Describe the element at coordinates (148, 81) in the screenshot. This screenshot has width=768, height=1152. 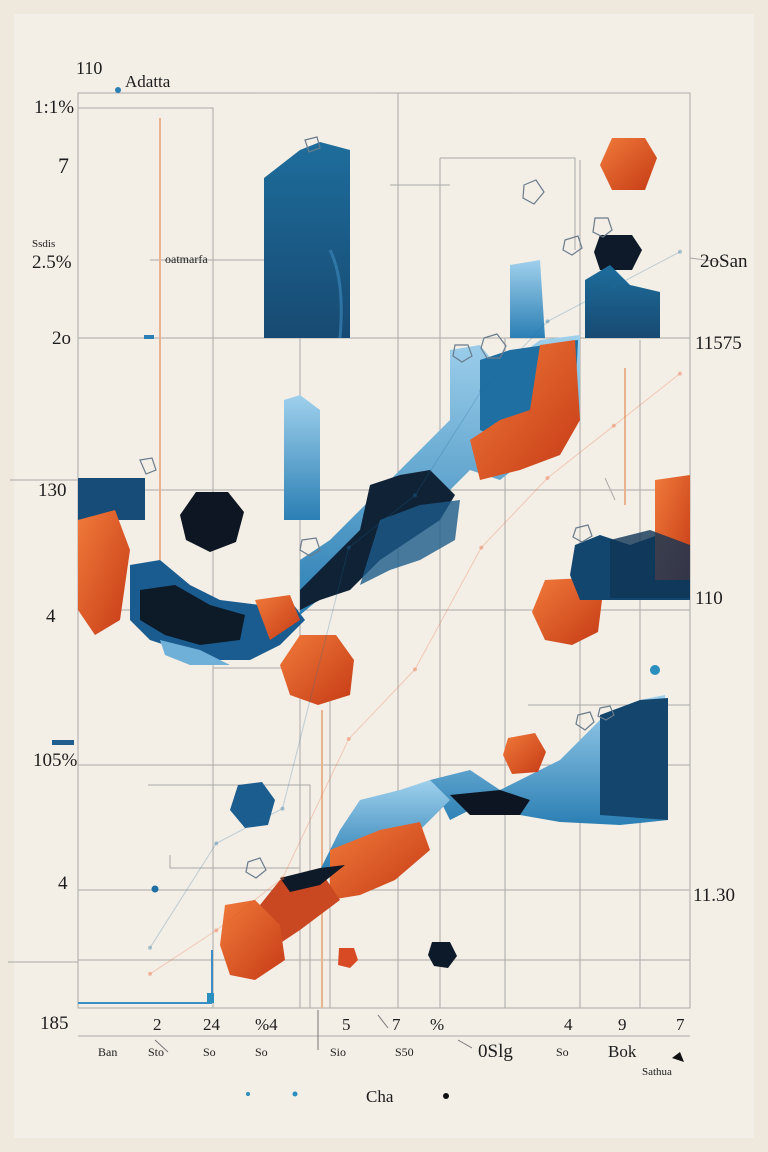
I see `chart-title: Adatta` at that location.